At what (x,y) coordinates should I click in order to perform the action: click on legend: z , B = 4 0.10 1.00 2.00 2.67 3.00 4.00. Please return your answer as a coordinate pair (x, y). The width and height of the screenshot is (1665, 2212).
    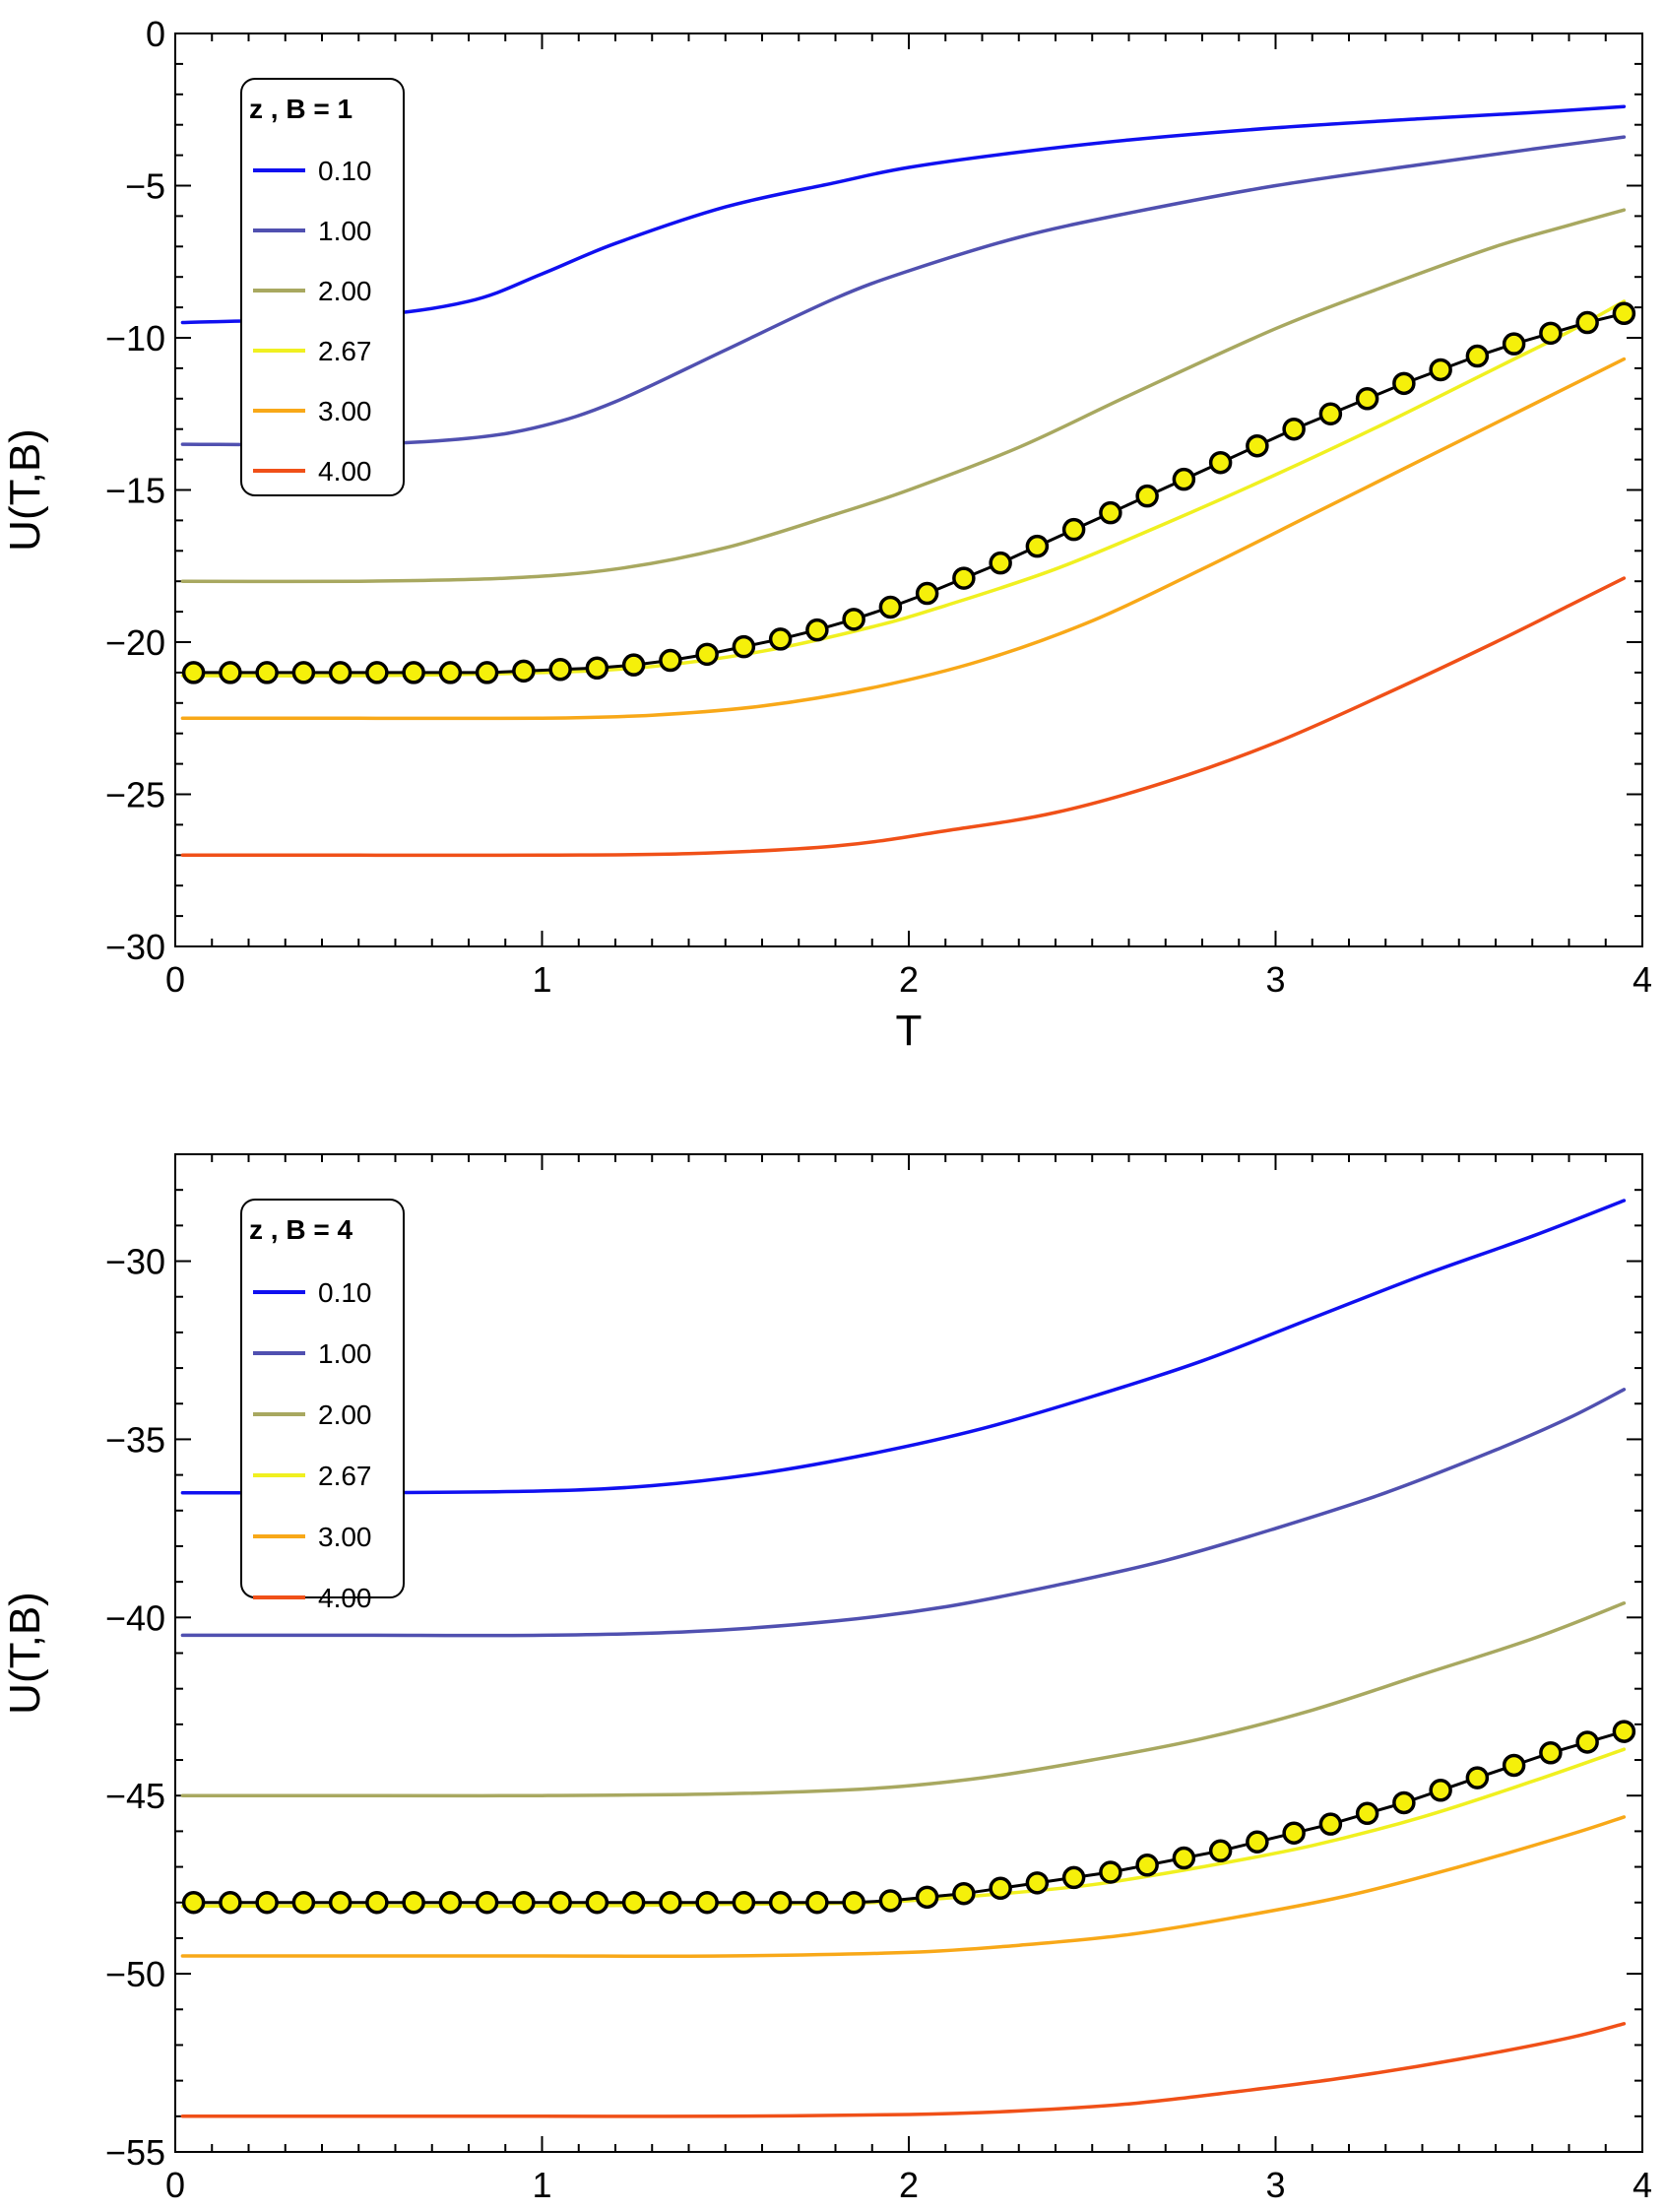
    Looking at the image, I should click on (322, 1406).